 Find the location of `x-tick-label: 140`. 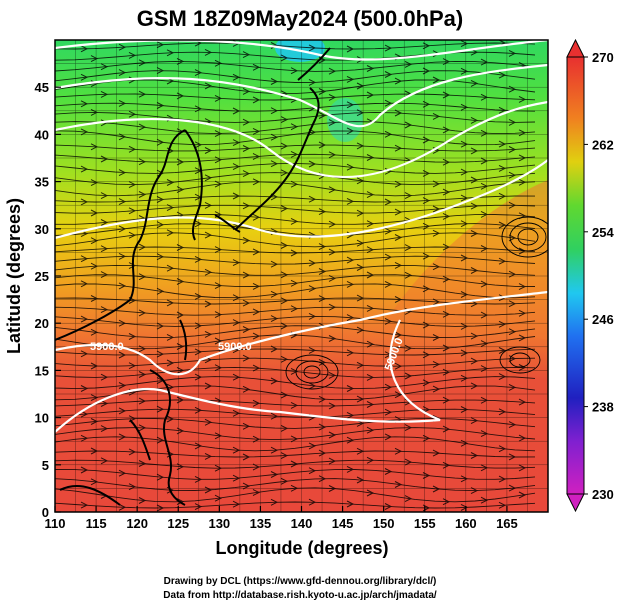

x-tick-label: 140 is located at coordinates (302, 523).